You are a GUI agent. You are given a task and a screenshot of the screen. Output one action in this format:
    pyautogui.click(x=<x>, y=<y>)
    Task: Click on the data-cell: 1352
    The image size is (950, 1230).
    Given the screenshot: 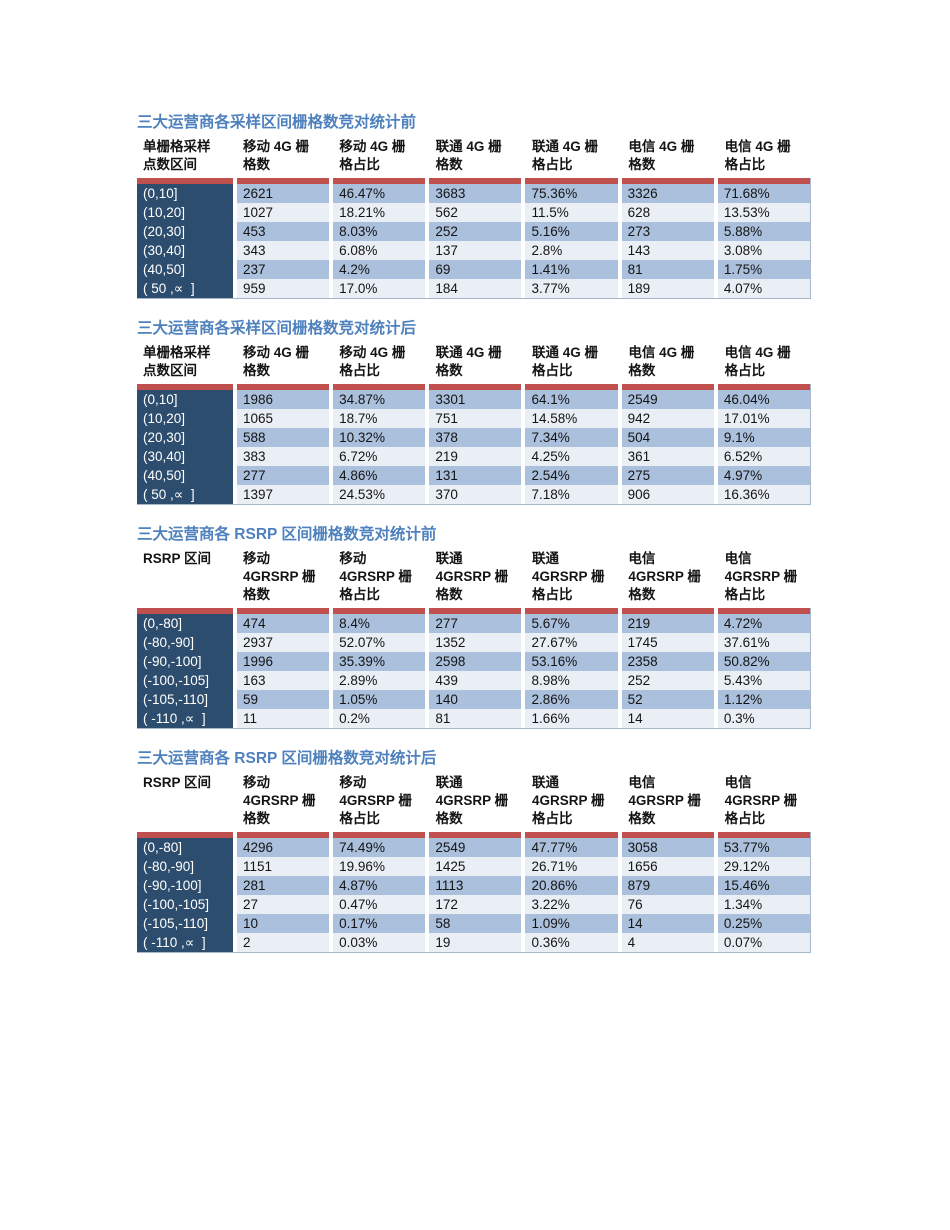 What is the action you would take?
    pyautogui.click(x=475, y=642)
    